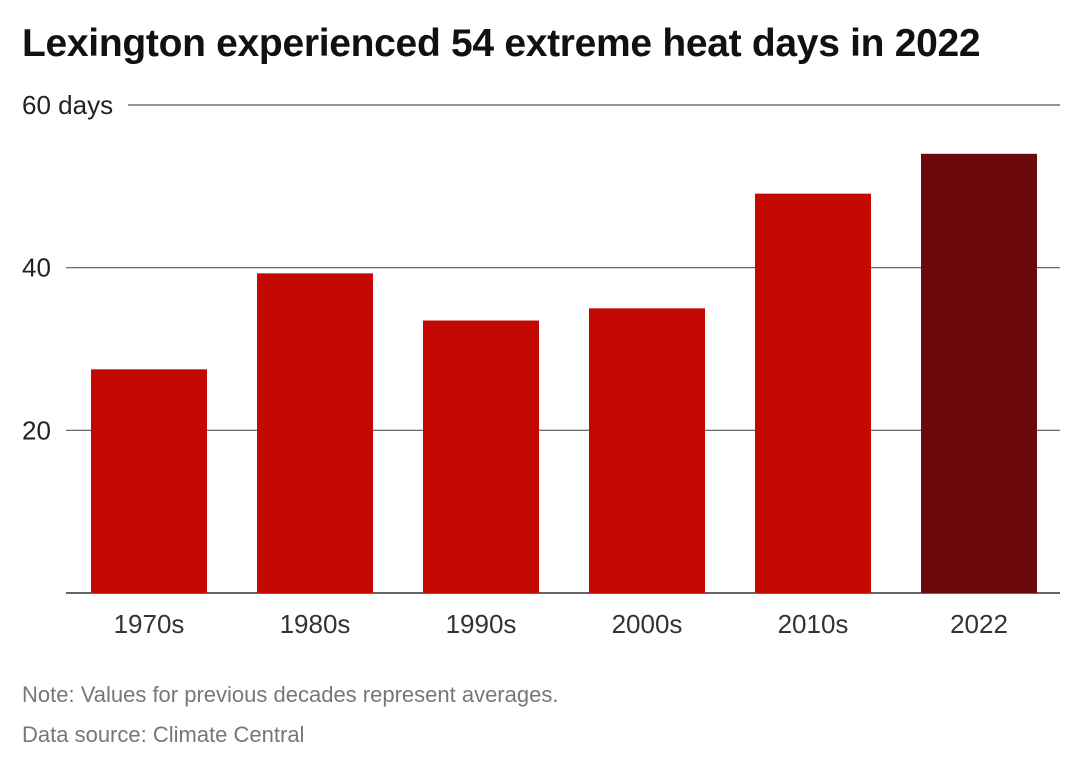  Describe the element at coordinates (647, 450) in the screenshot. I see `bar-2000s` at that location.